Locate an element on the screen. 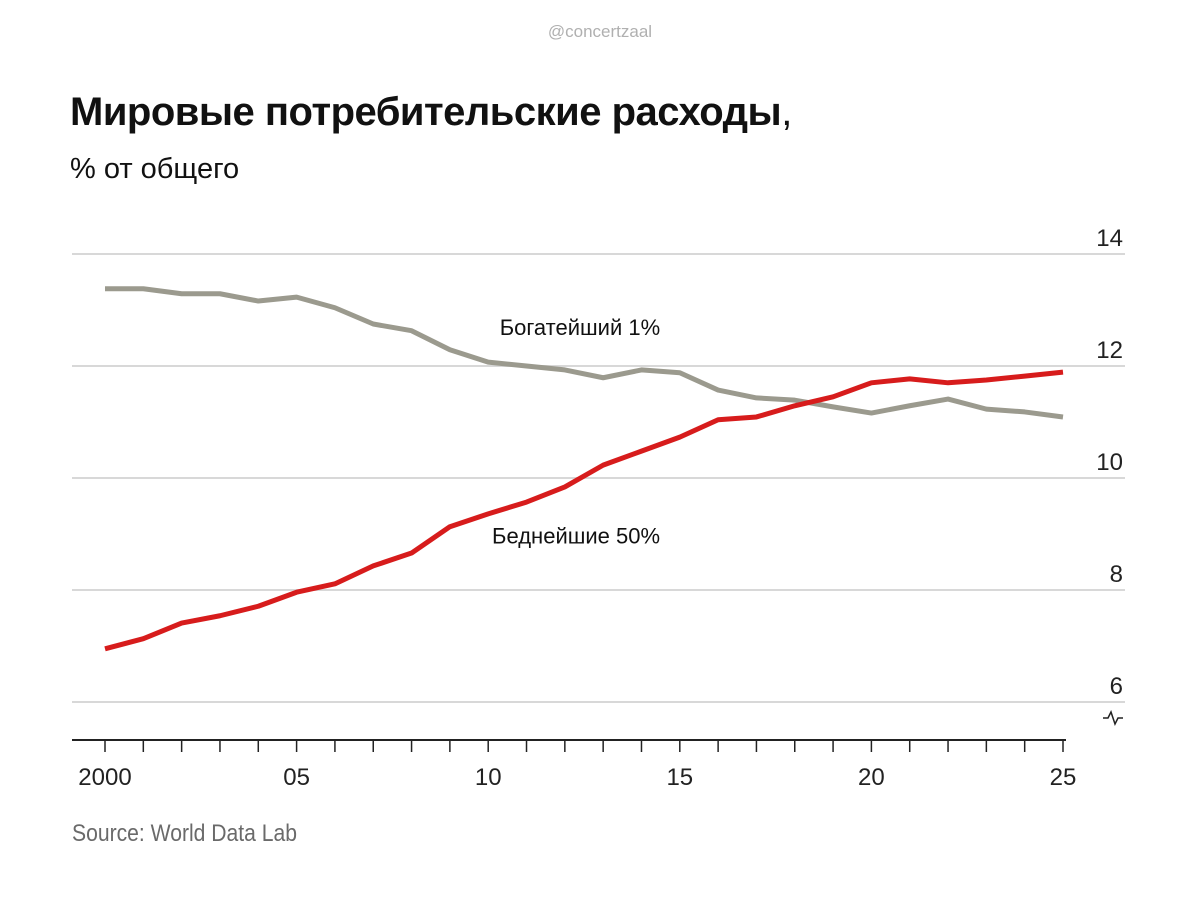 The width and height of the screenshot is (1200, 910). x-tick-label: 10 is located at coordinates (488, 777).